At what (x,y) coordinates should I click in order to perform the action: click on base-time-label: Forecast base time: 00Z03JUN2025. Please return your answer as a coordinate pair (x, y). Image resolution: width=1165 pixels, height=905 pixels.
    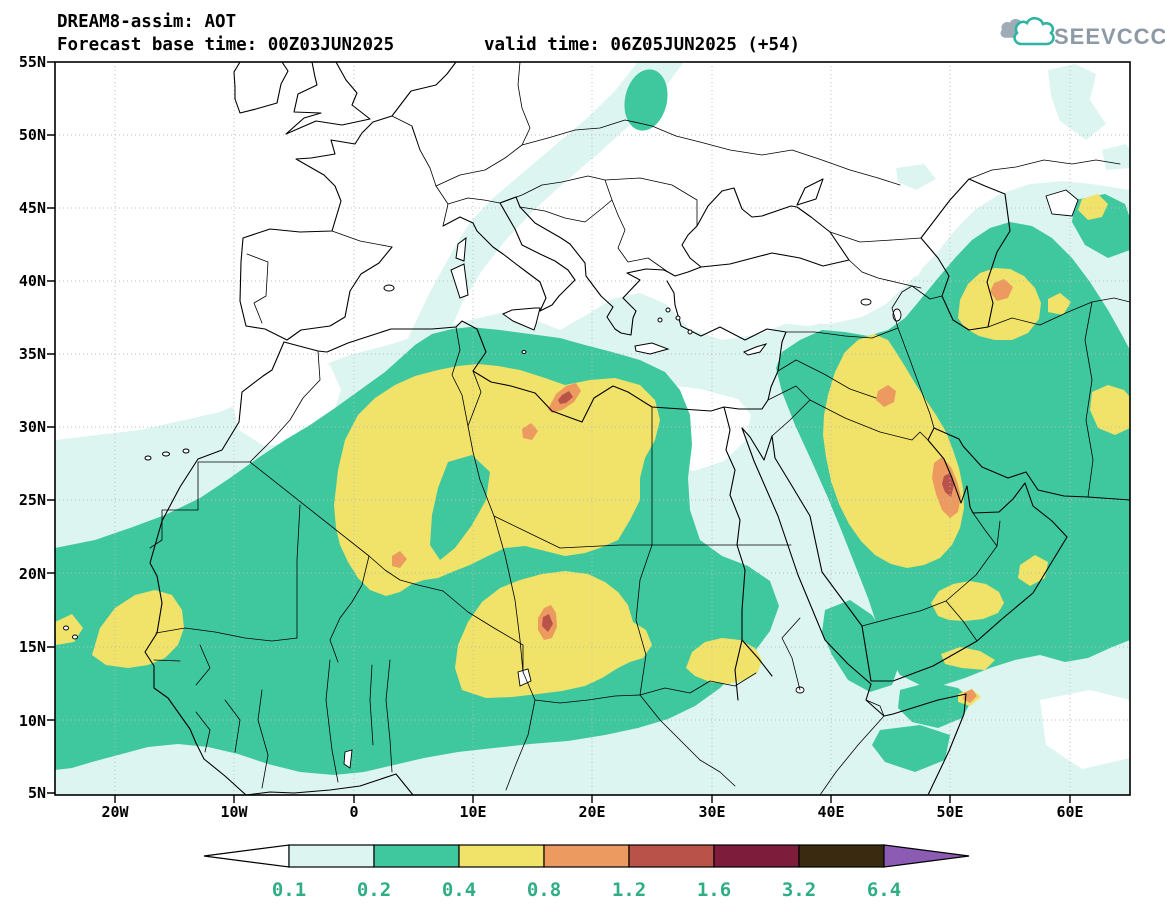
    Looking at the image, I should click on (225, 45).